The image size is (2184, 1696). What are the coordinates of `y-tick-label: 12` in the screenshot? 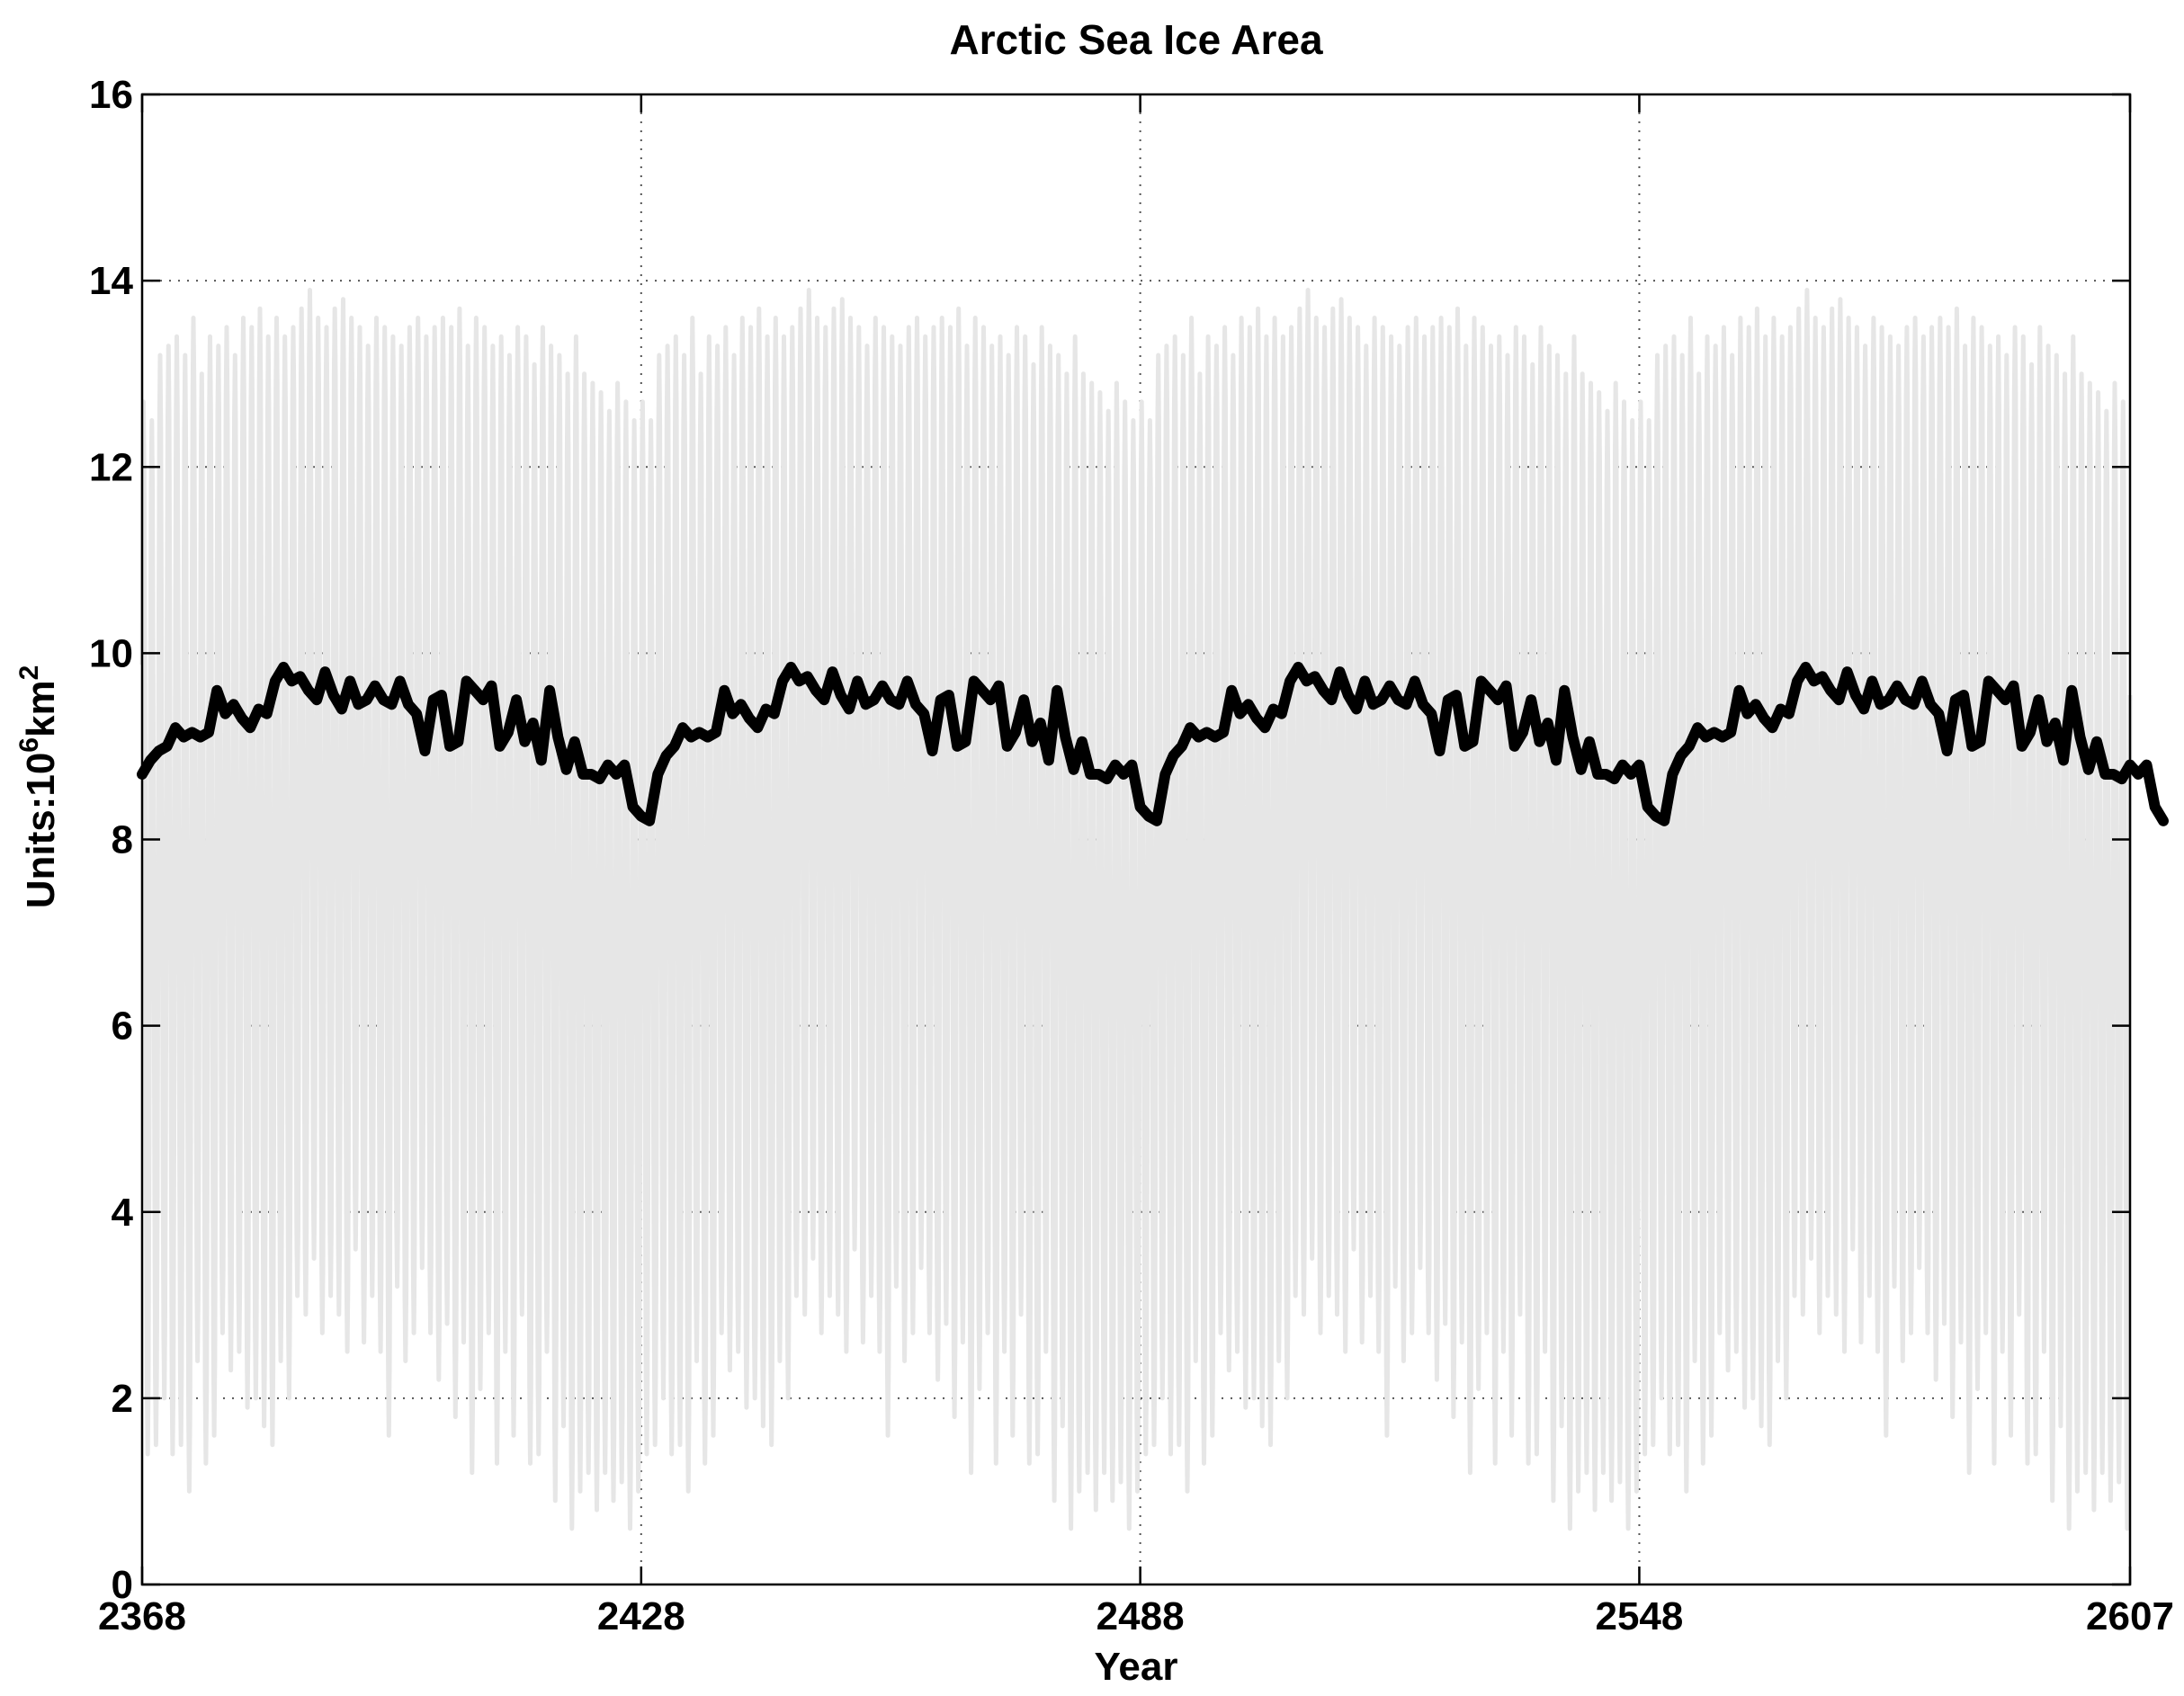 It's located at (111, 467).